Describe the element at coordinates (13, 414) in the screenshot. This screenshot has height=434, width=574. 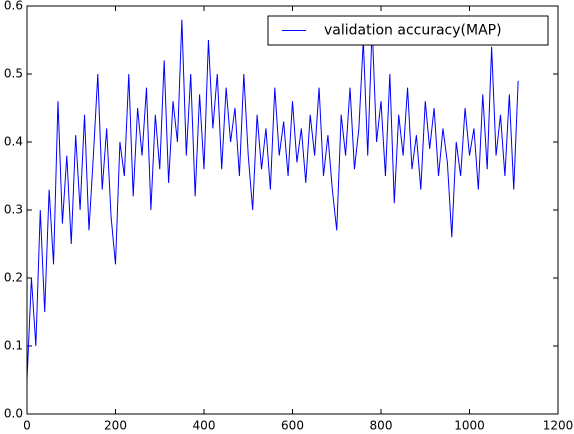
I see `y-tick-label: 0.0` at that location.